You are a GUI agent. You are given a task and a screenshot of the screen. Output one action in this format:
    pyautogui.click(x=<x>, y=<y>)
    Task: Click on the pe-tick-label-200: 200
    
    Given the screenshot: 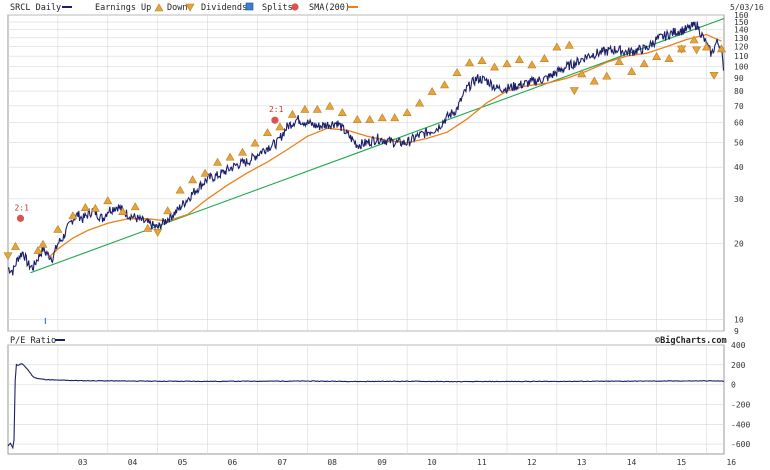 What is the action you would take?
    pyautogui.click(x=738, y=365)
    